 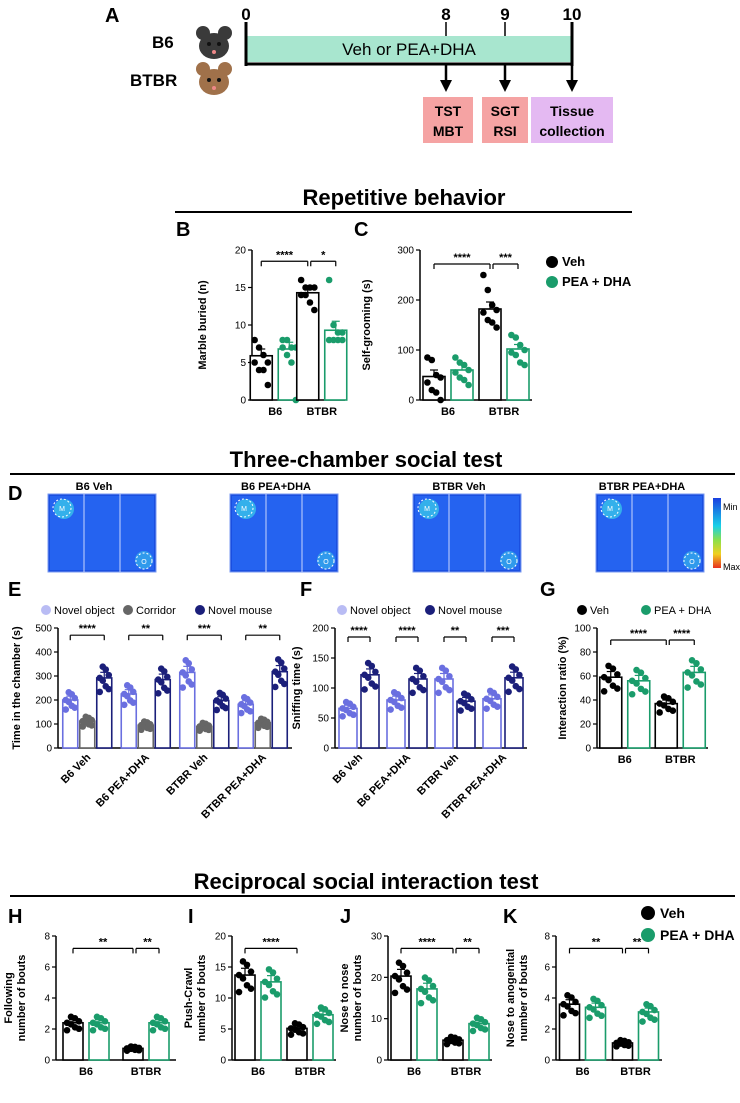 What do you see at coordinates (517, 998) in the screenshot?
I see `y-axis-label: Nose to anogenitalnumber of bouts` at bounding box center [517, 998].